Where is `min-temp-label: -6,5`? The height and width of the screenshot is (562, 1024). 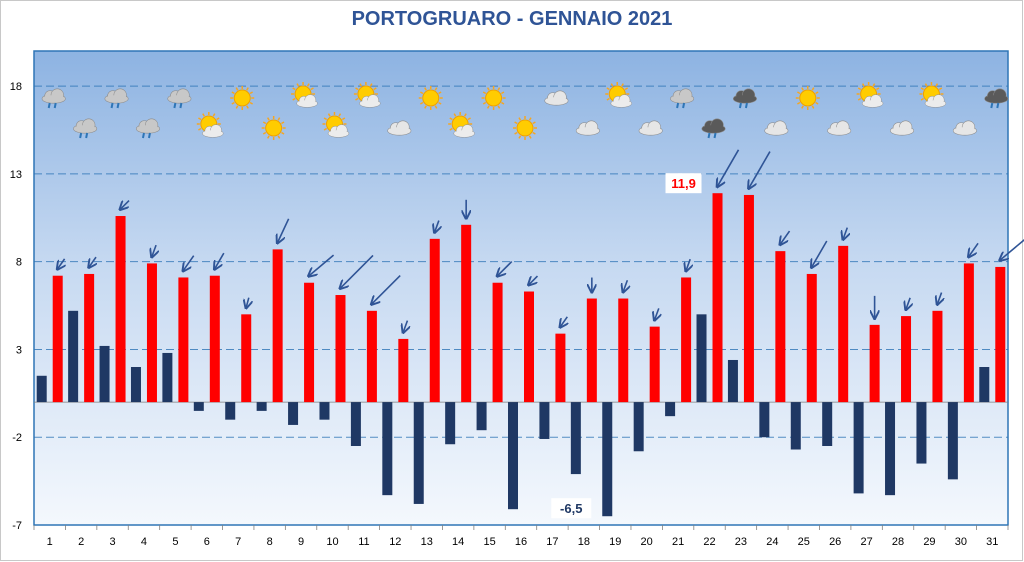
min-temp-label: -6,5 is located at coordinates (571, 508).